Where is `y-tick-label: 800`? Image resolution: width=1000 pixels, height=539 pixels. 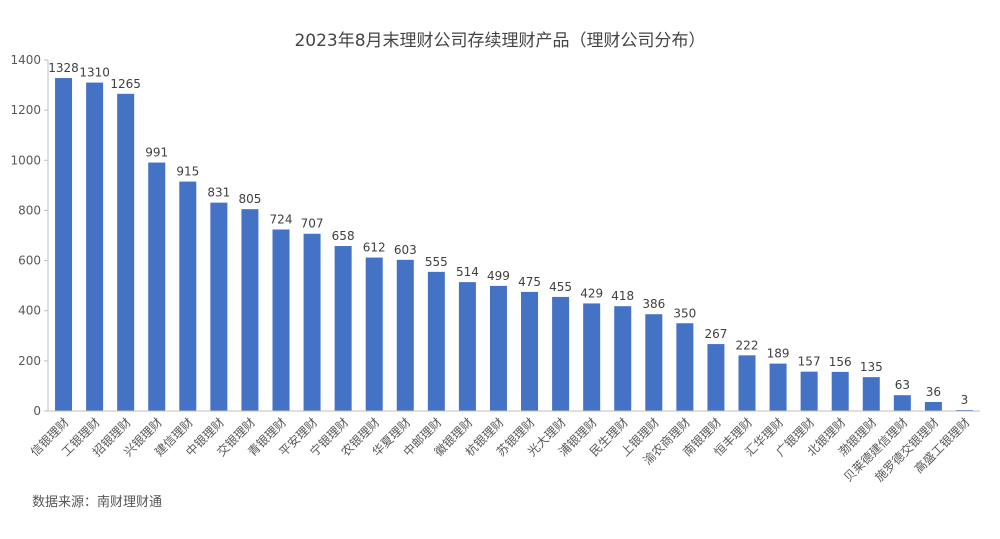 y-tick-label: 800 is located at coordinates (29, 210).